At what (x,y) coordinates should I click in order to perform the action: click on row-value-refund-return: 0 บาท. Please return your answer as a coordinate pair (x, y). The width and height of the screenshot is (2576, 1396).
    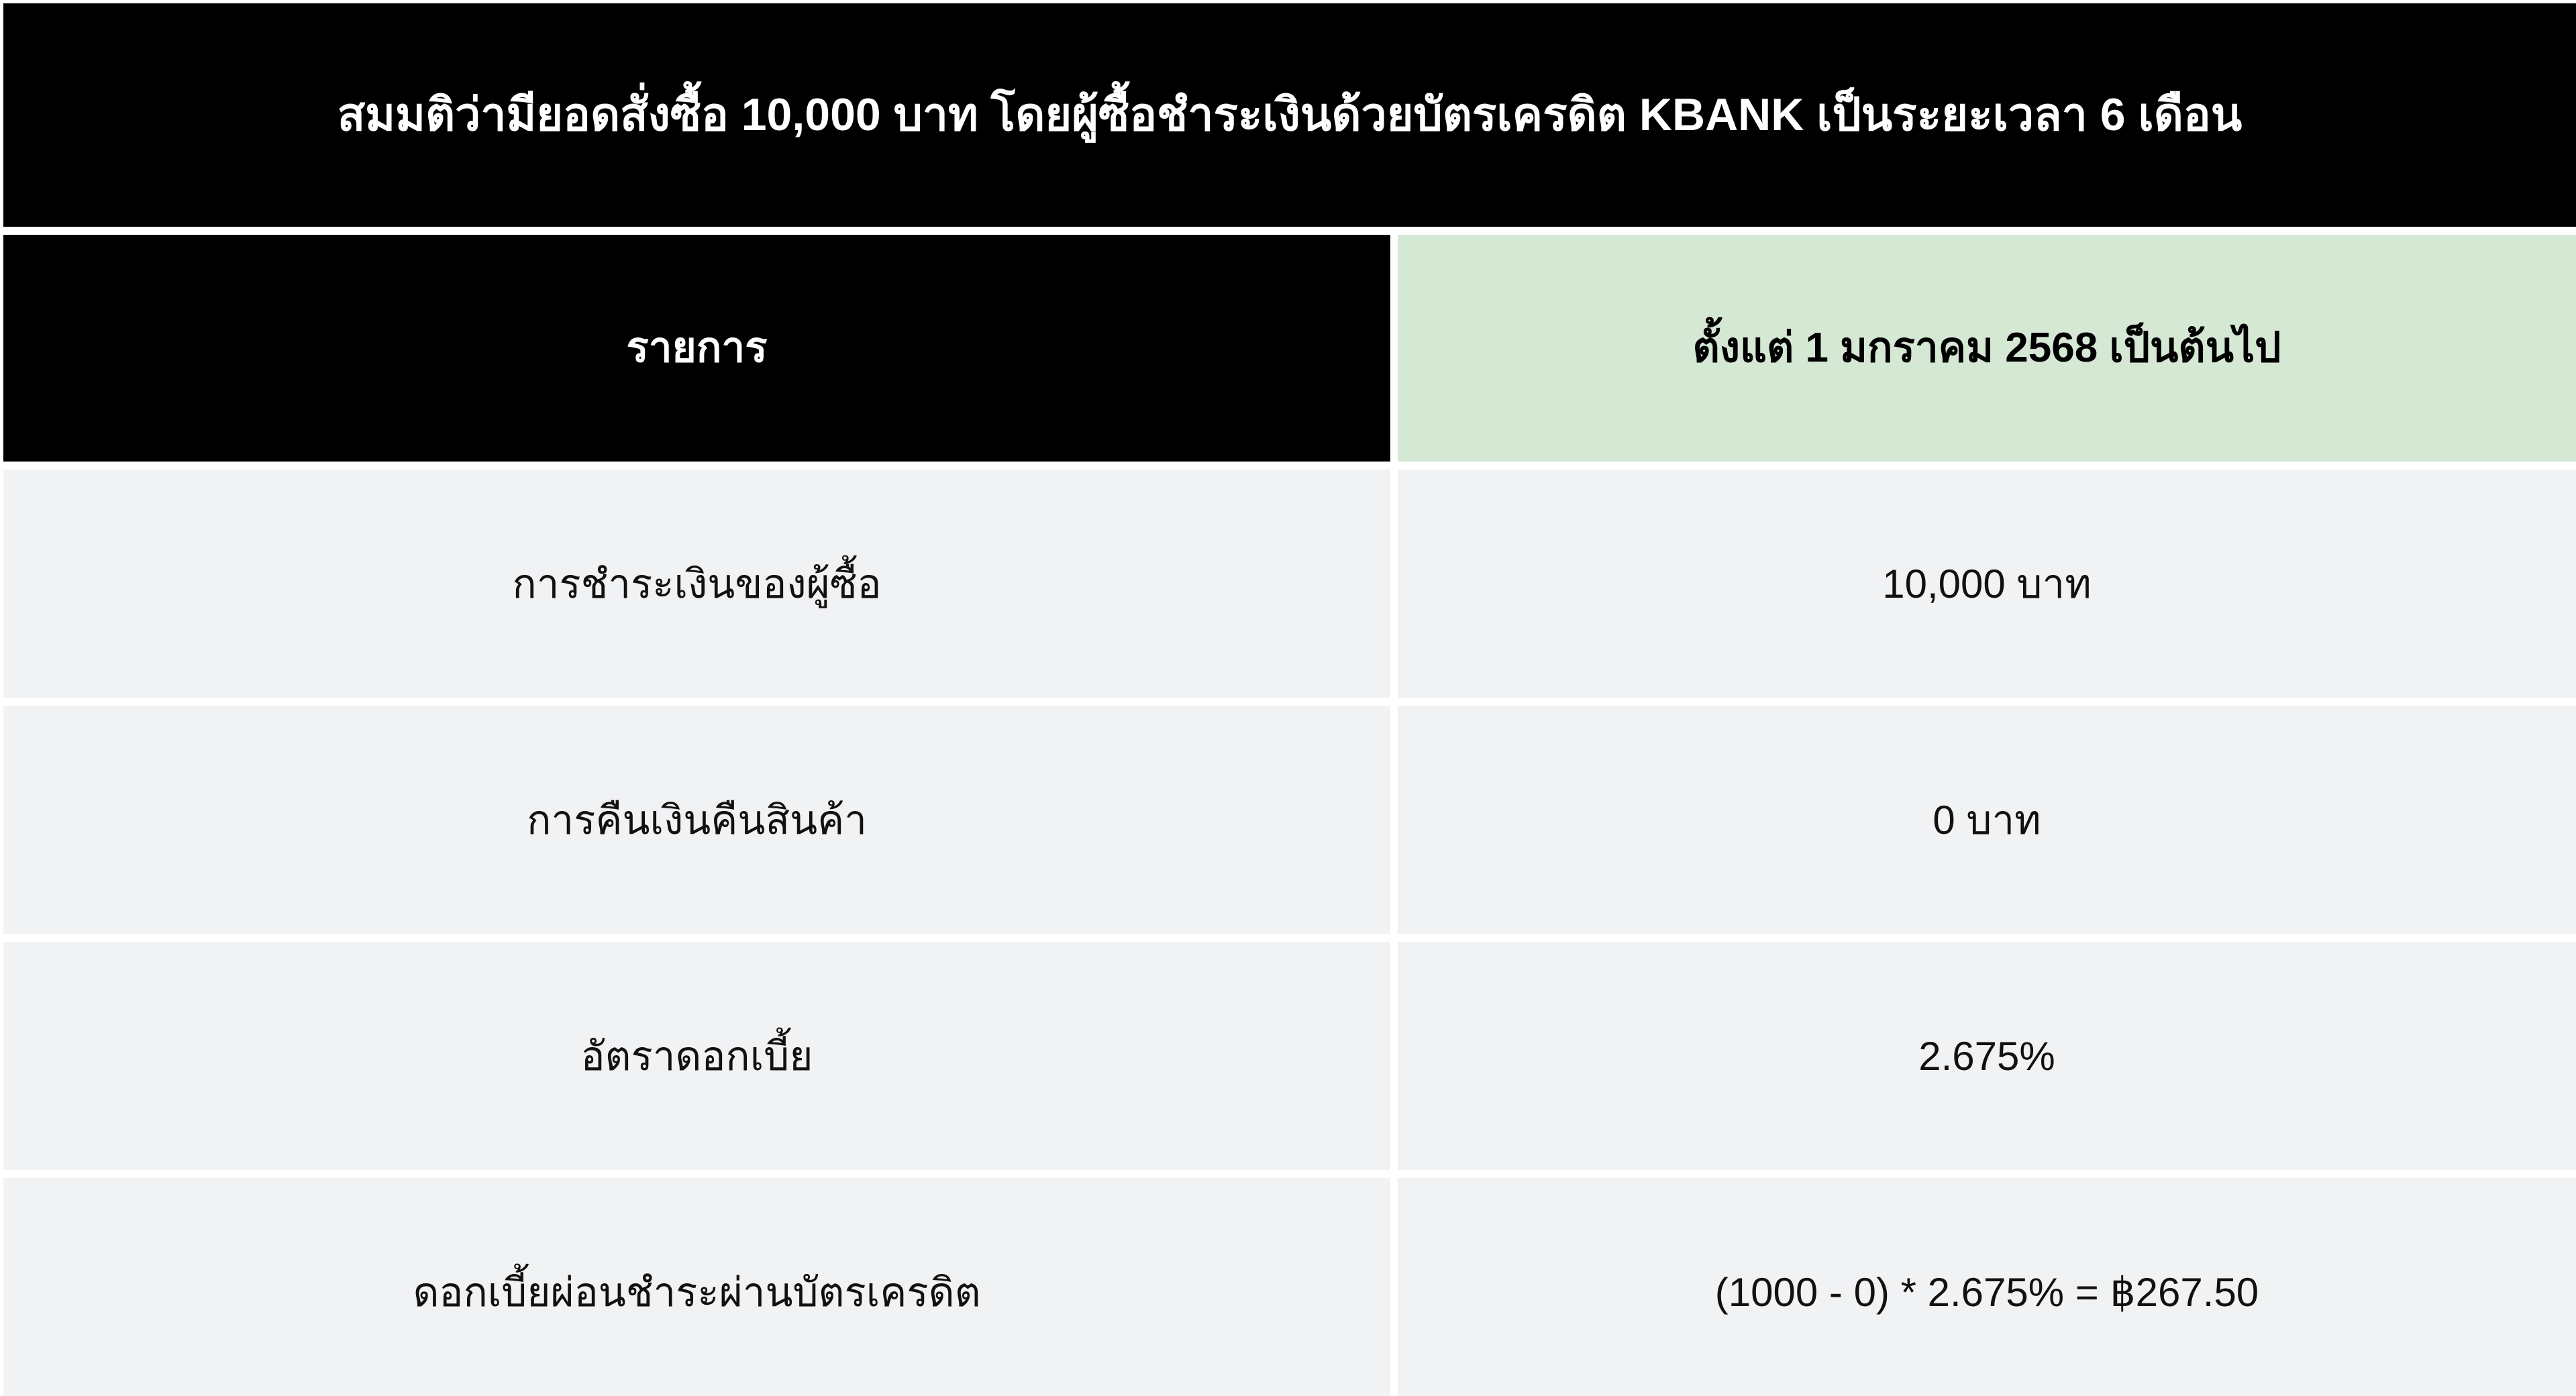
    Looking at the image, I should click on (1987, 820).